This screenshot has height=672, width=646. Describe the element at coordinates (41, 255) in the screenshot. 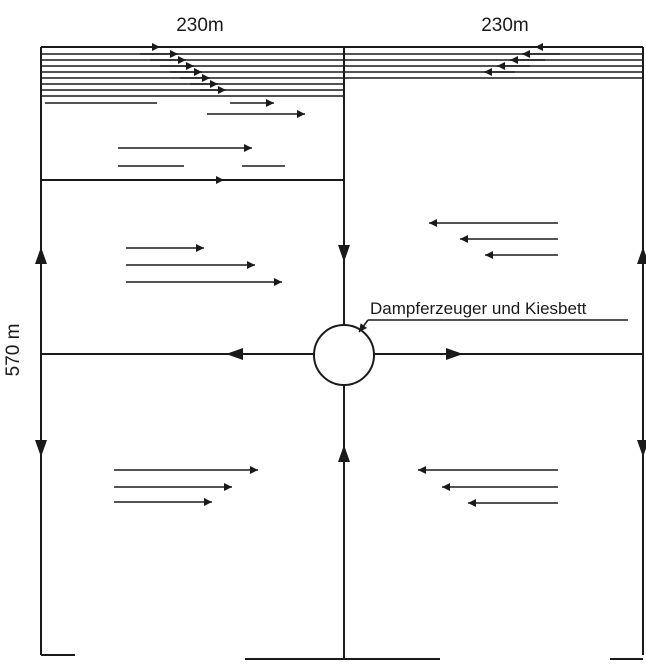

I see `arrow-left-wall-up` at that location.